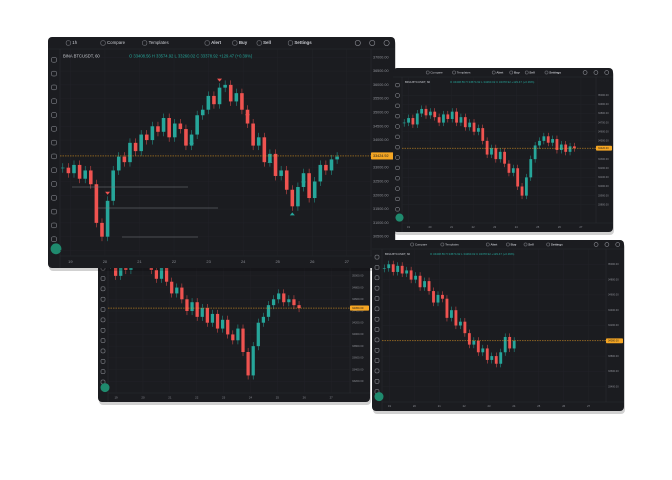 The image size is (672, 480). I want to click on date-label: 20, so click(105, 261).